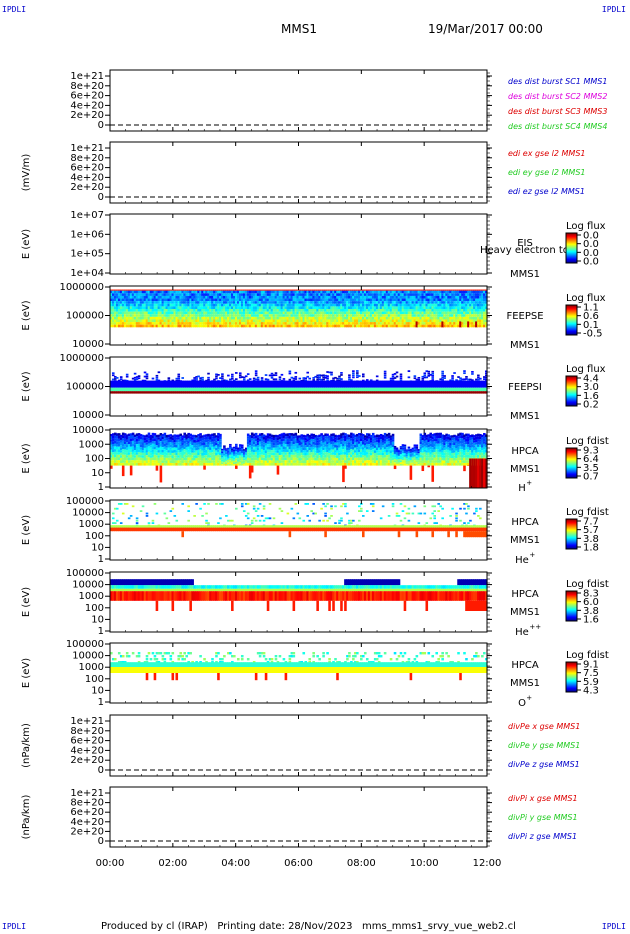  I want to click on legend-entry: divPi z gse MMS1, so click(542, 836).